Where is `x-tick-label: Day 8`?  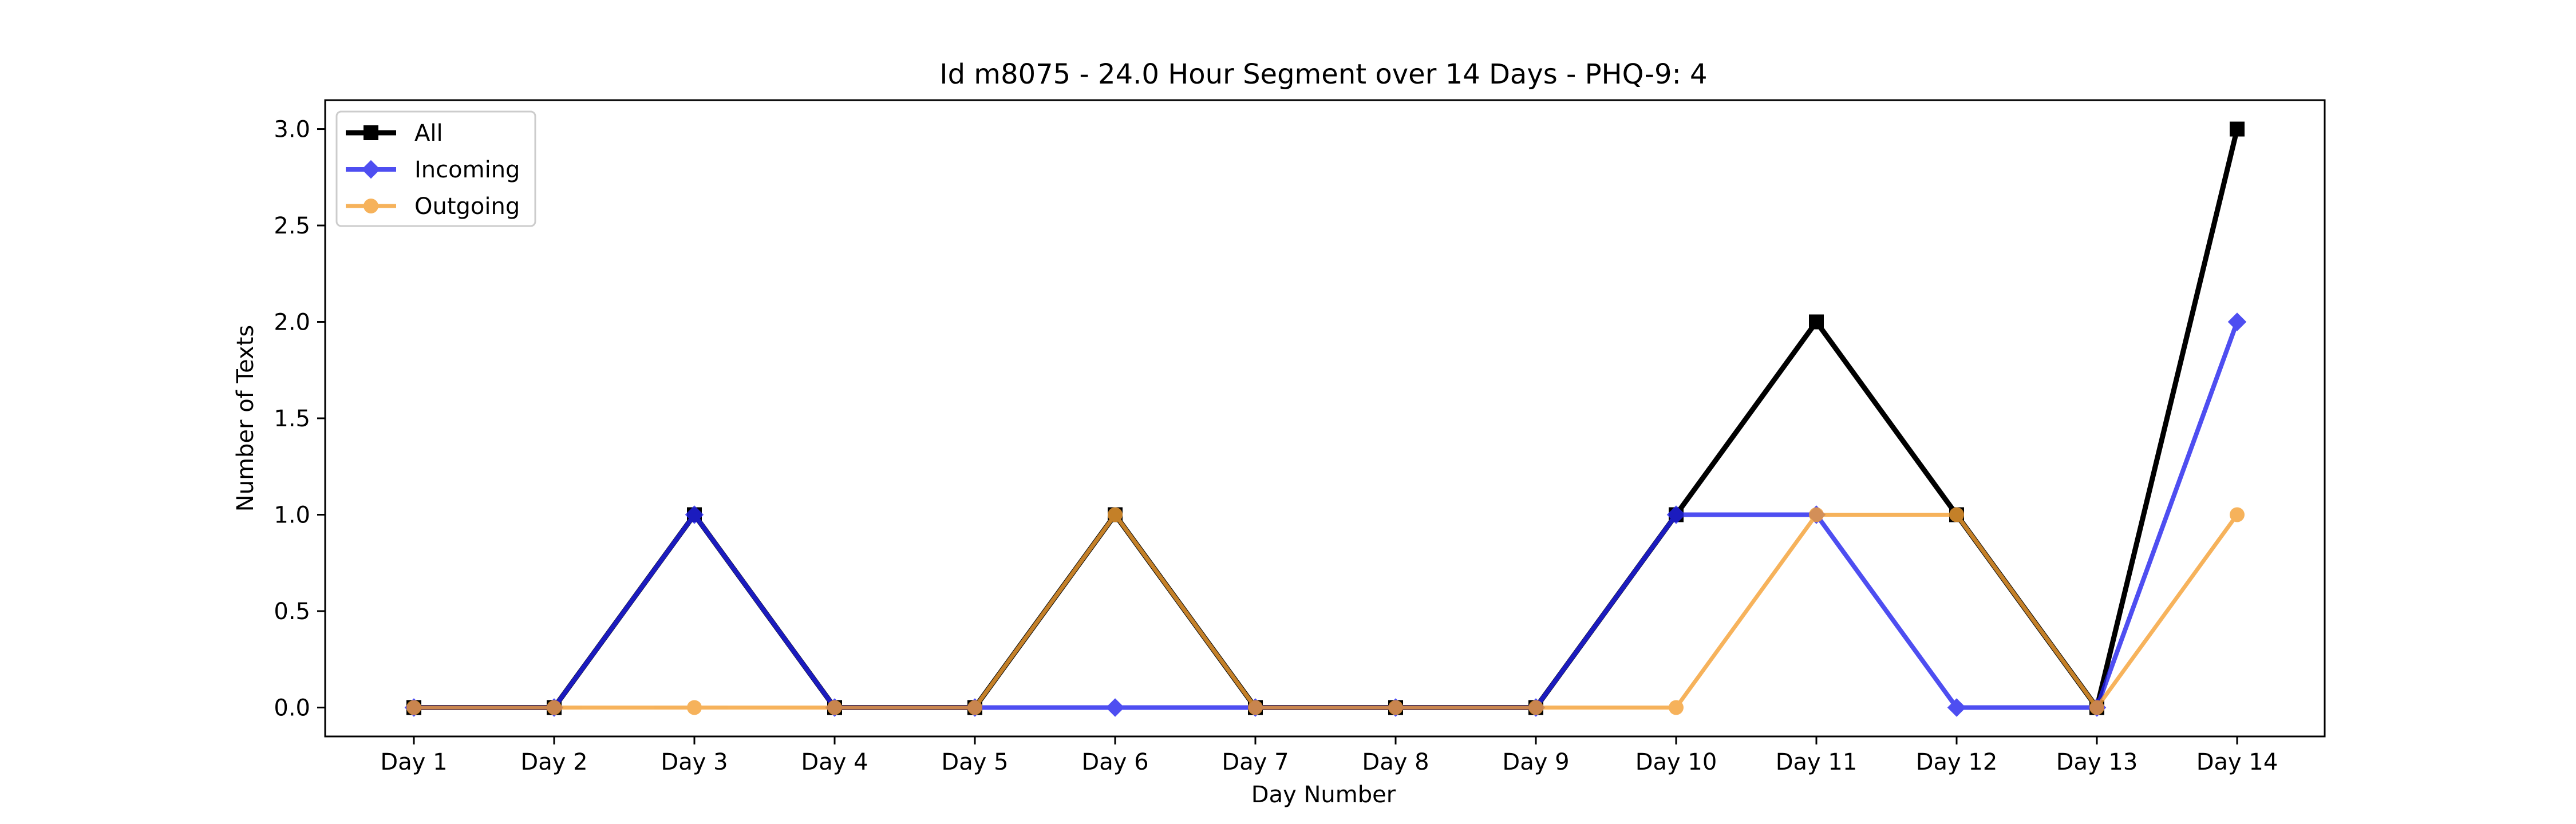 x-tick-label: Day 8 is located at coordinates (1395, 762).